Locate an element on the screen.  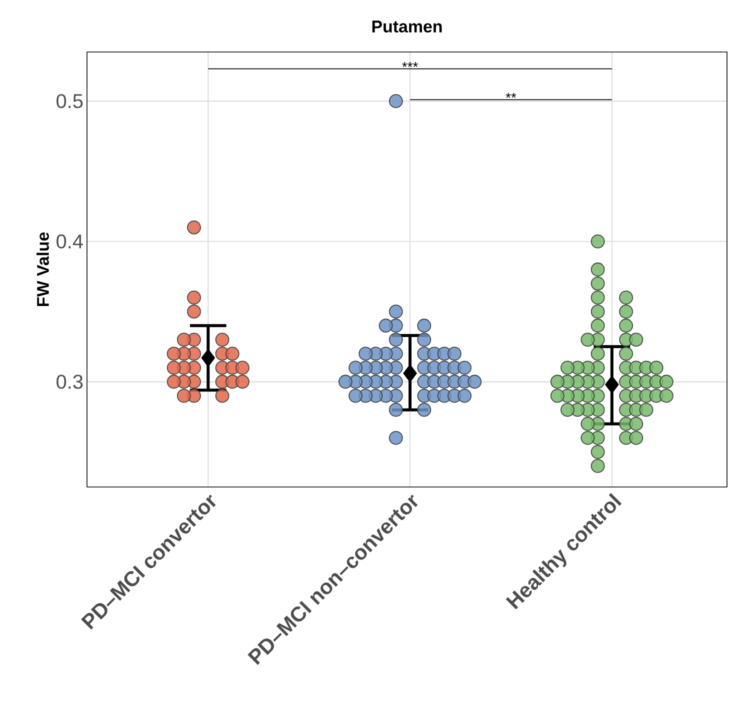
y-tick-label: 0.5 is located at coordinates (69, 101).